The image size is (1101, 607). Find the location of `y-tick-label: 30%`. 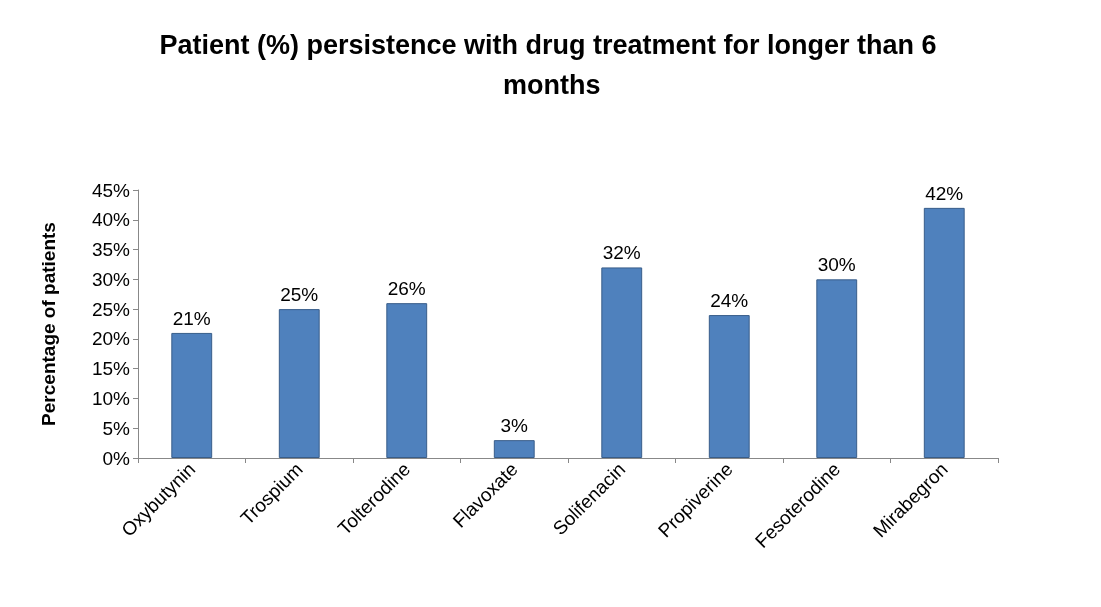

y-tick-label: 30% is located at coordinates (111, 279).